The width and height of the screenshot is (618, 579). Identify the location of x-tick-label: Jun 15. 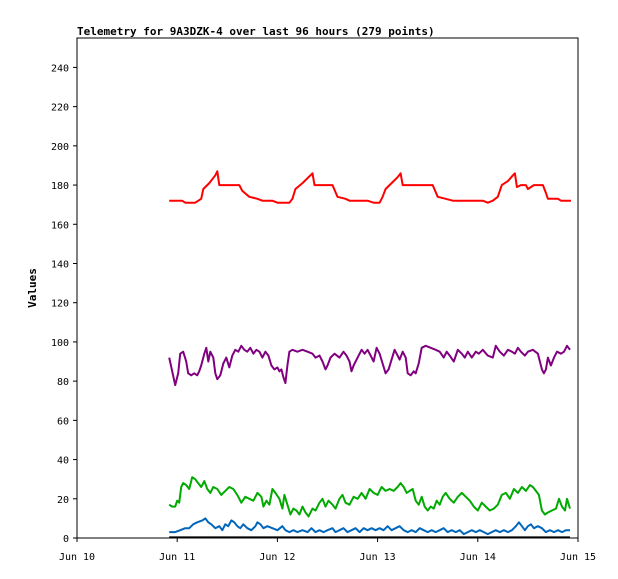
(578, 557).